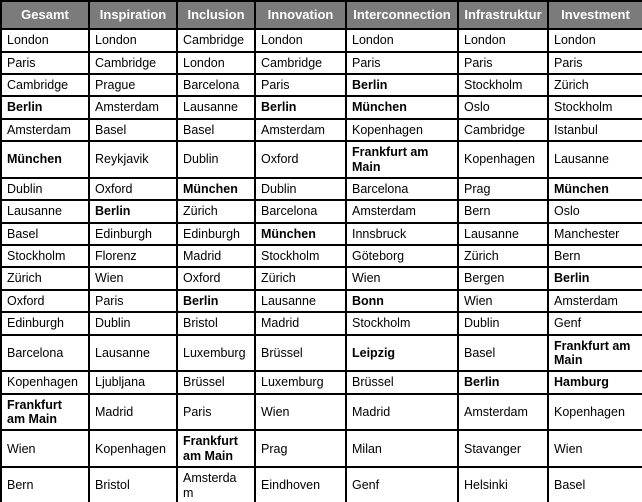 The height and width of the screenshot is (502, 642). Describe the element at coordinates (133, 234) in the screenshot. I see `city-cell: Edinburgh` at that location.